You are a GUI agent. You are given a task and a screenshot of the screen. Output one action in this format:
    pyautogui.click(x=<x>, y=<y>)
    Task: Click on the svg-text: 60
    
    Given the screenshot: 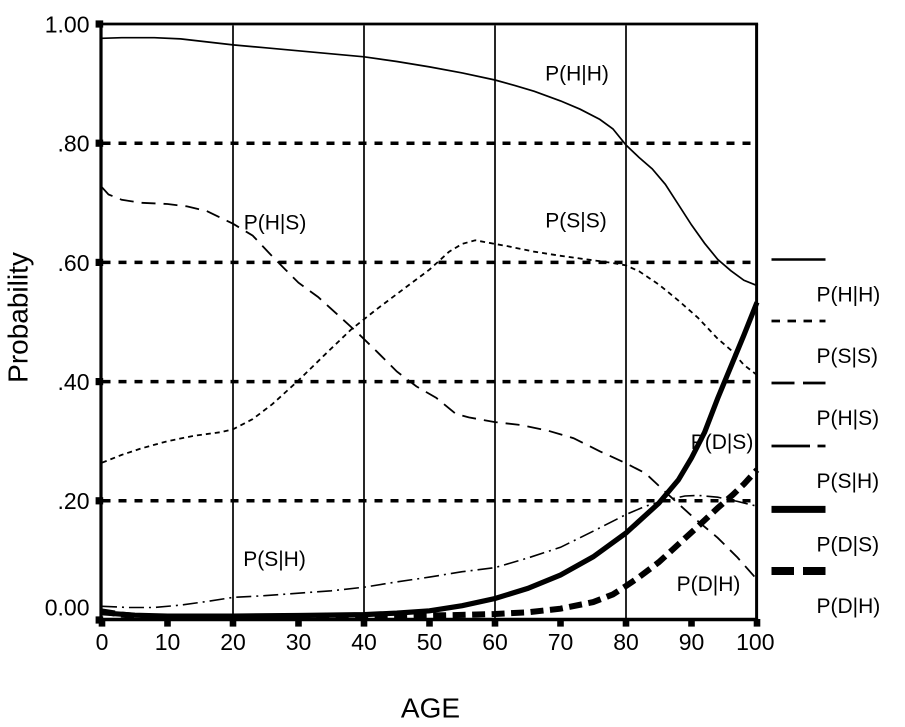 What is the action you would take?
    pyautogui.click(x=495, y=642)
    